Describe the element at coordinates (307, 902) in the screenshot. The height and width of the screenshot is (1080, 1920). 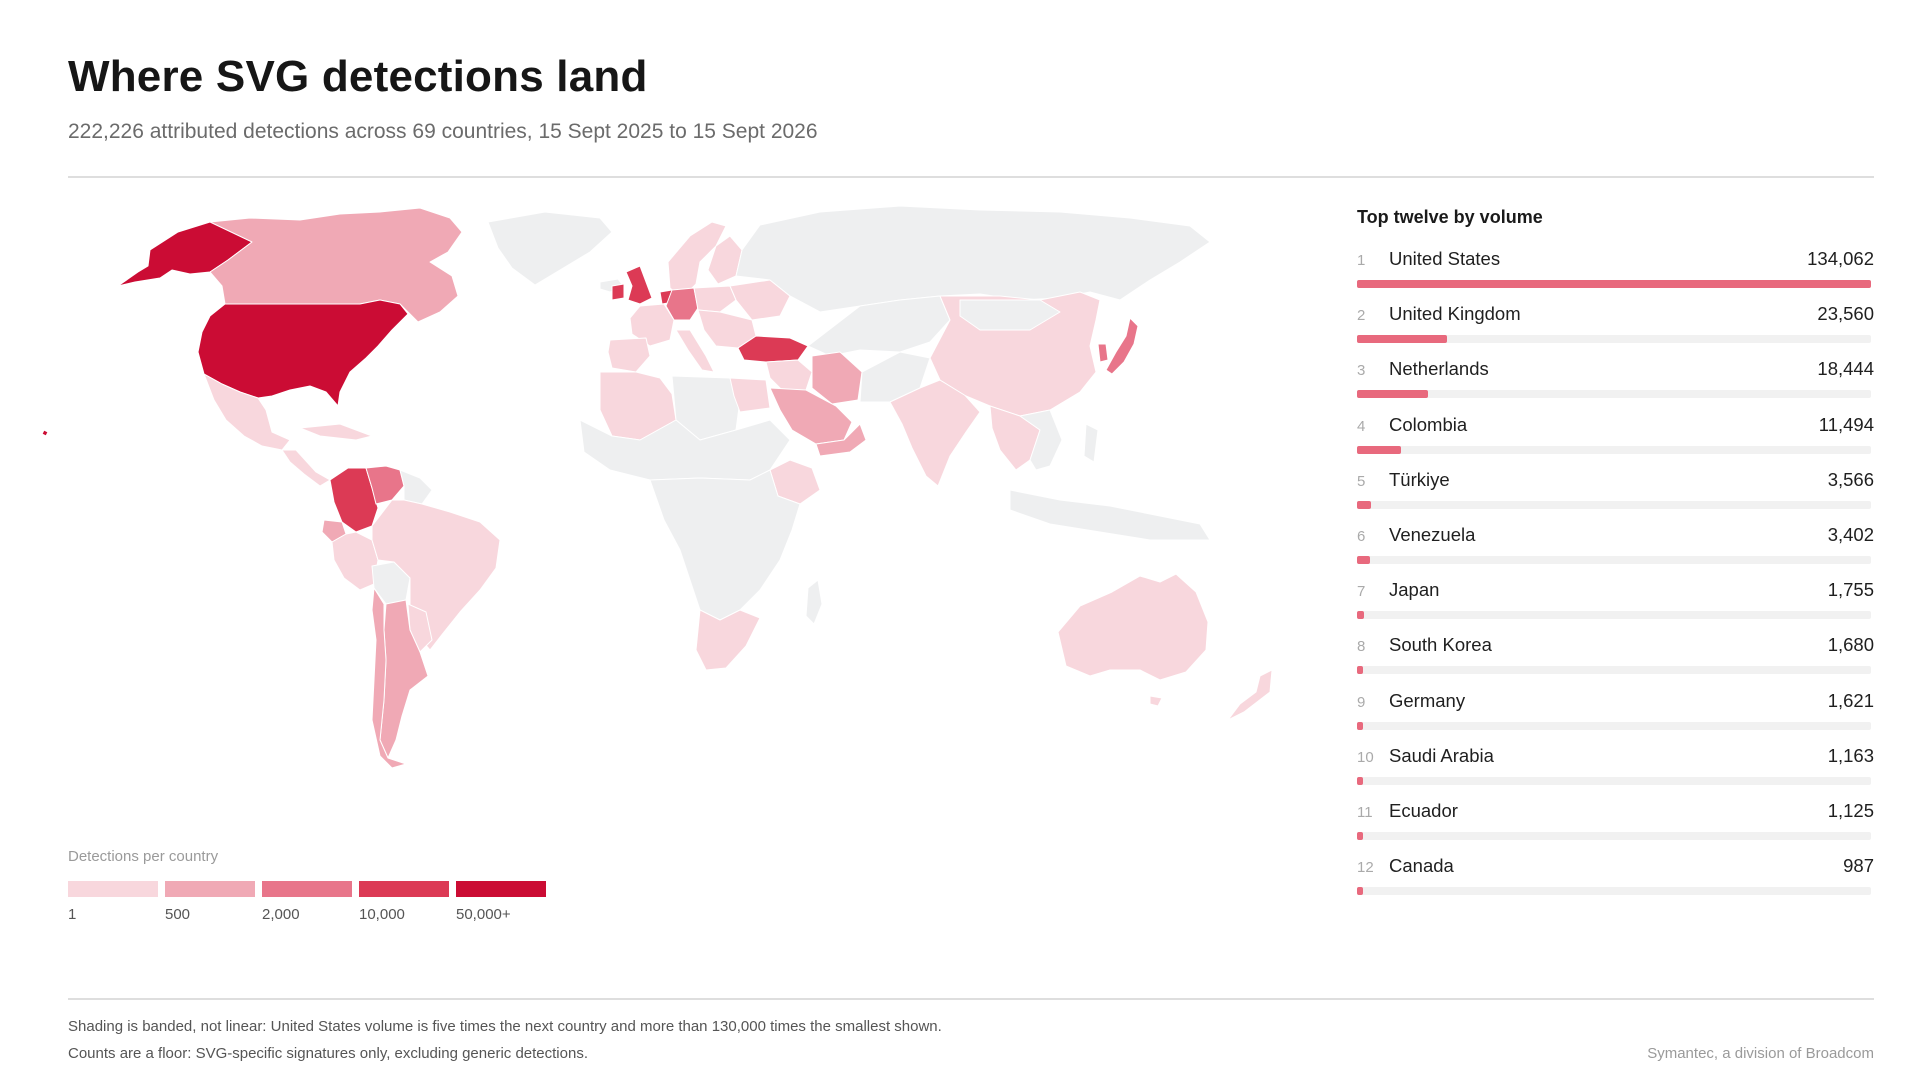
I see `legend-band: 2,000` at that location.